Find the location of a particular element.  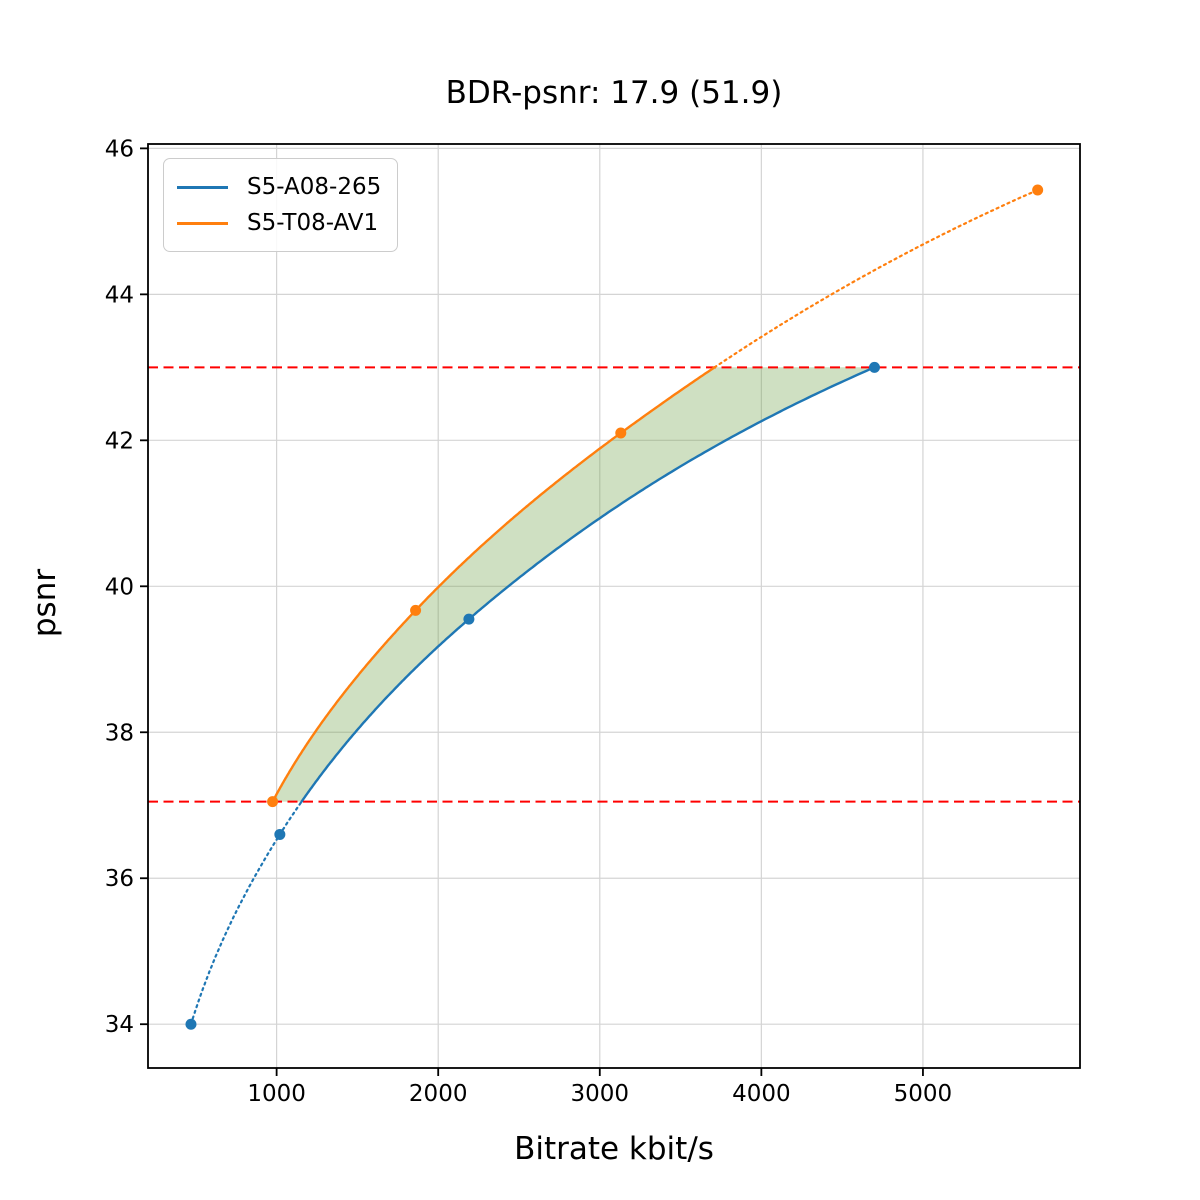

y-tick-label: 46 is located at coordinates (119, 149).